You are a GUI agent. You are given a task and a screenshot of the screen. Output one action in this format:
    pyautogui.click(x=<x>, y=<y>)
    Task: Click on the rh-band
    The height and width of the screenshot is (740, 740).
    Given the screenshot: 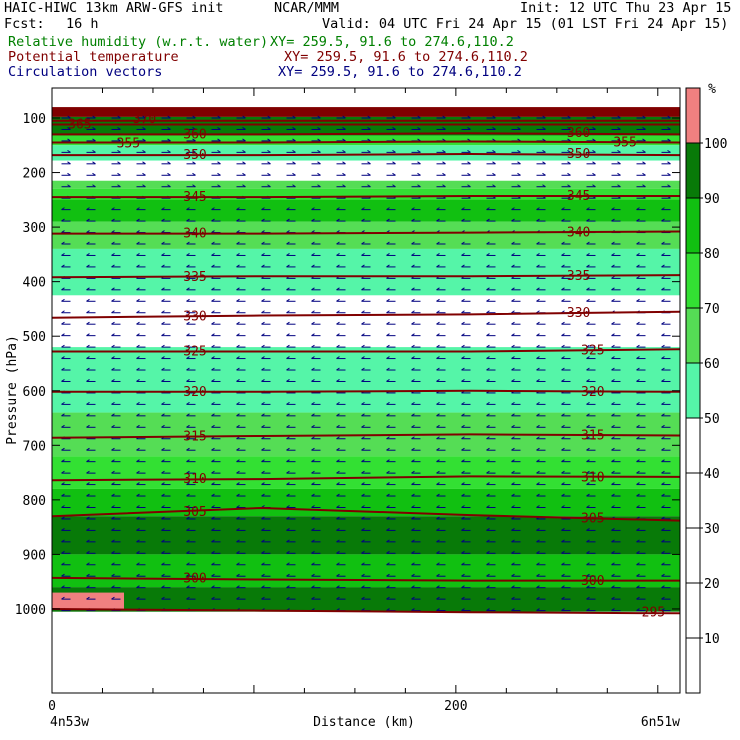 What is the action you would take?
    pyautogui.click(x=88, y=600)
    